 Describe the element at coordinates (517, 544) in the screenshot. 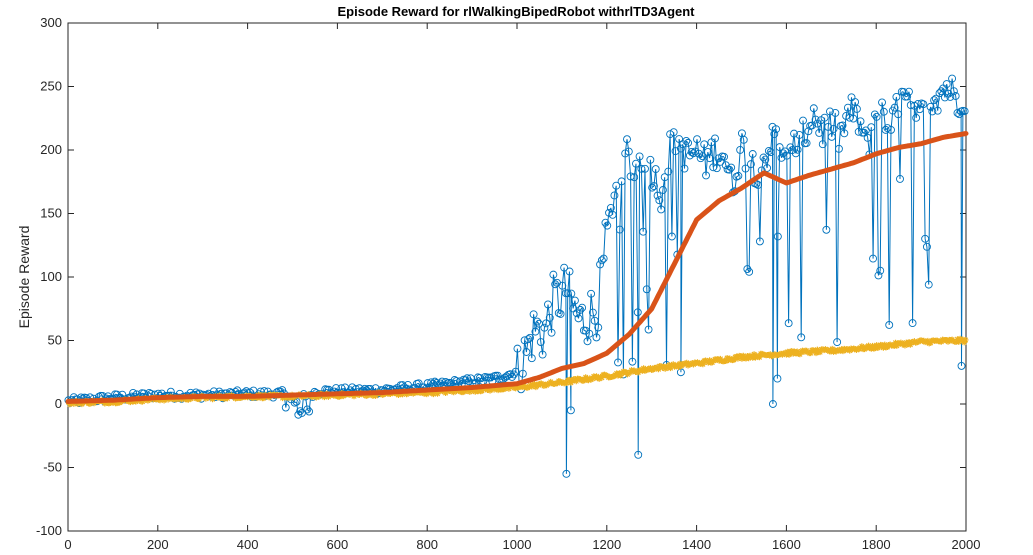

I see `x-tick-label: 1000` at that location.